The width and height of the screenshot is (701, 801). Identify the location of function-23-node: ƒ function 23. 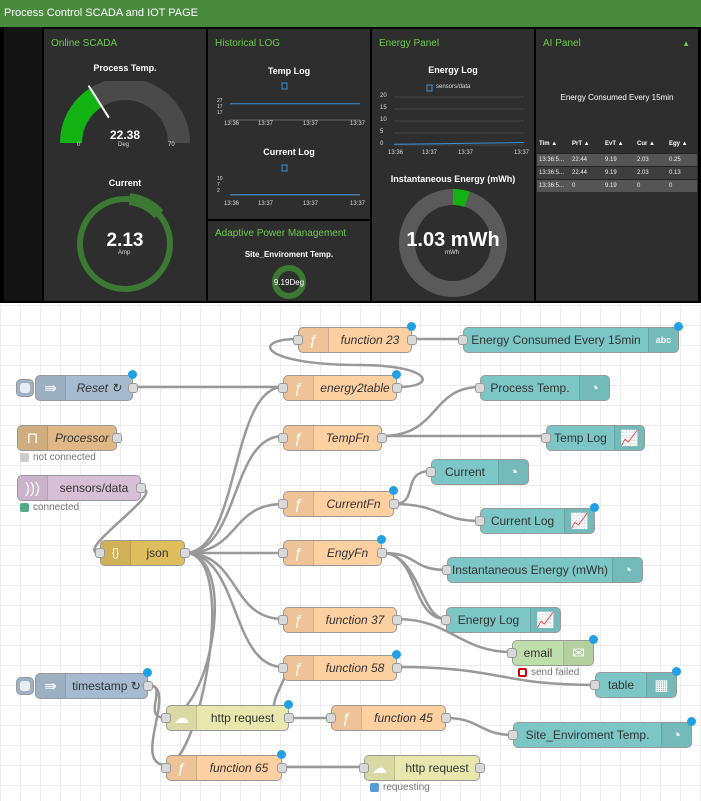
(355, 337).